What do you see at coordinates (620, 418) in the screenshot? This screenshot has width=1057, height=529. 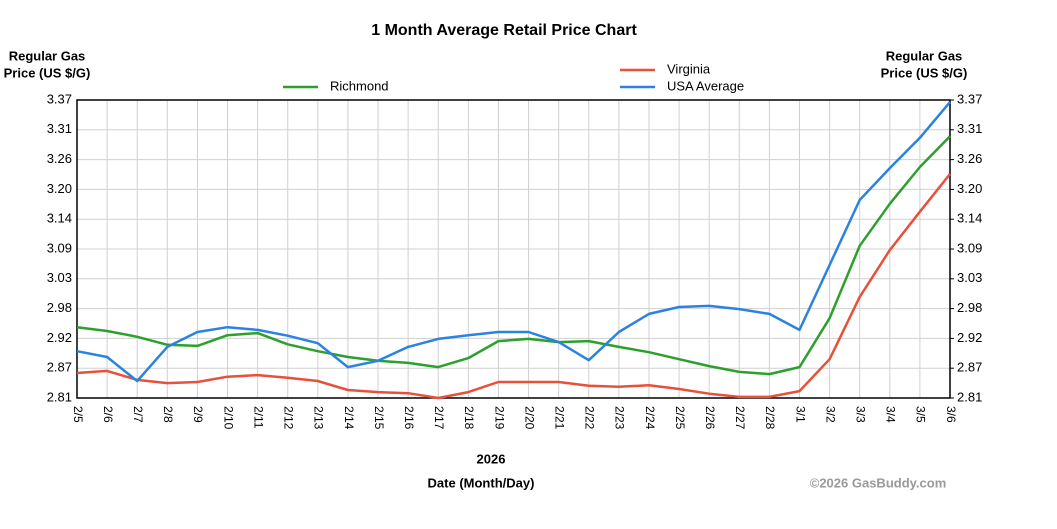 I see `x-tick-label: 2/23` at bounding box center [620, 418].